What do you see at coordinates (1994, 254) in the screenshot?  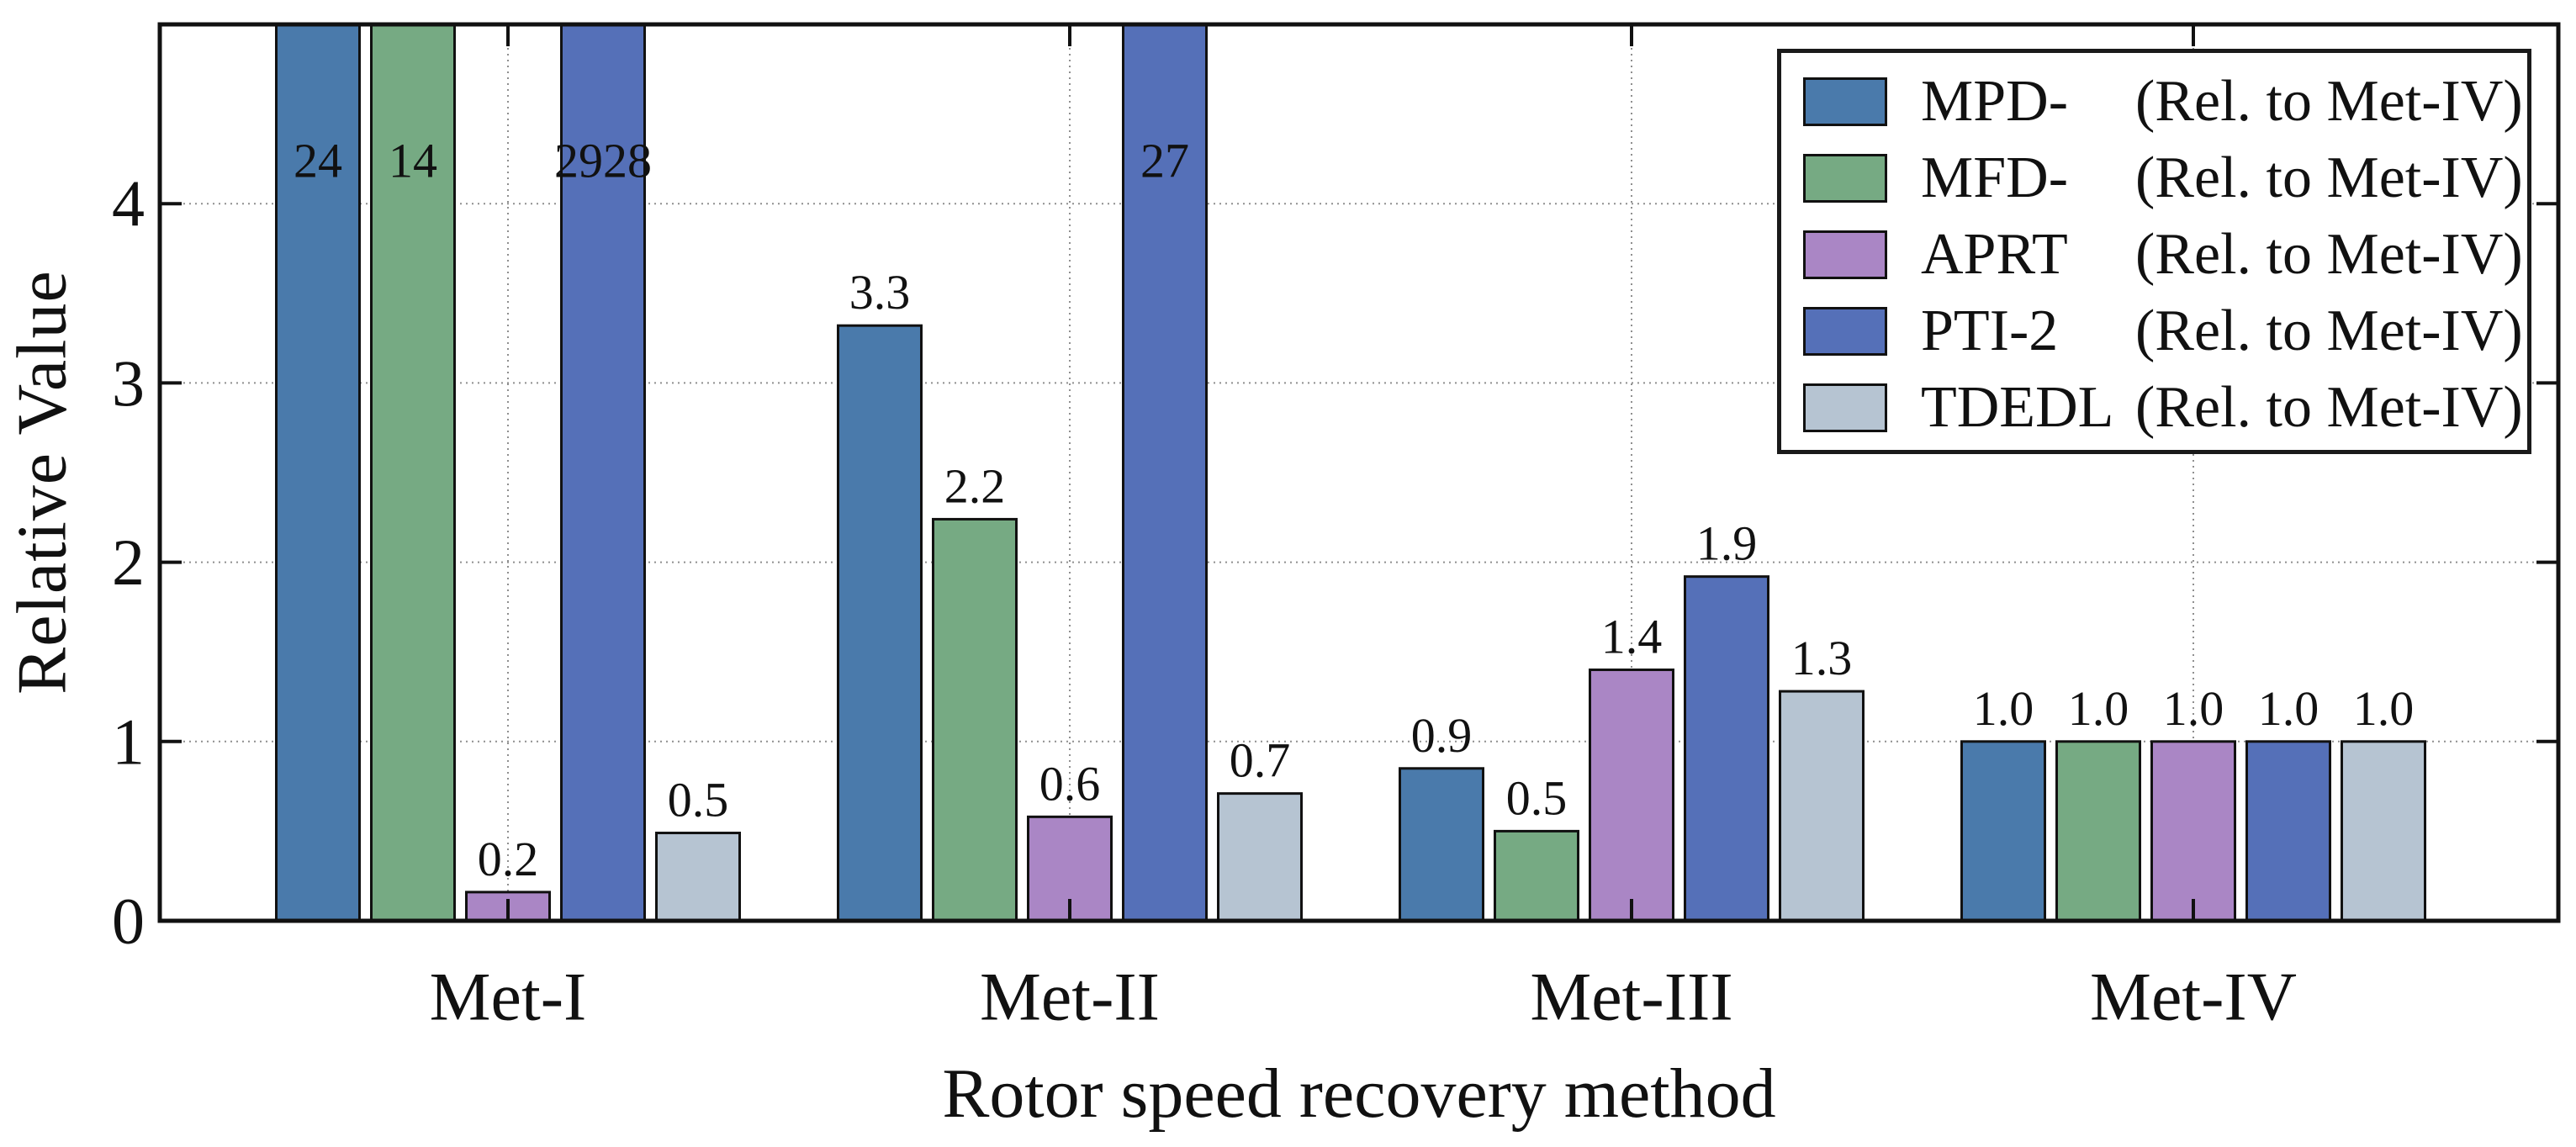 I see `legend-series-name: APRT` at bounding box center [1994, 254].